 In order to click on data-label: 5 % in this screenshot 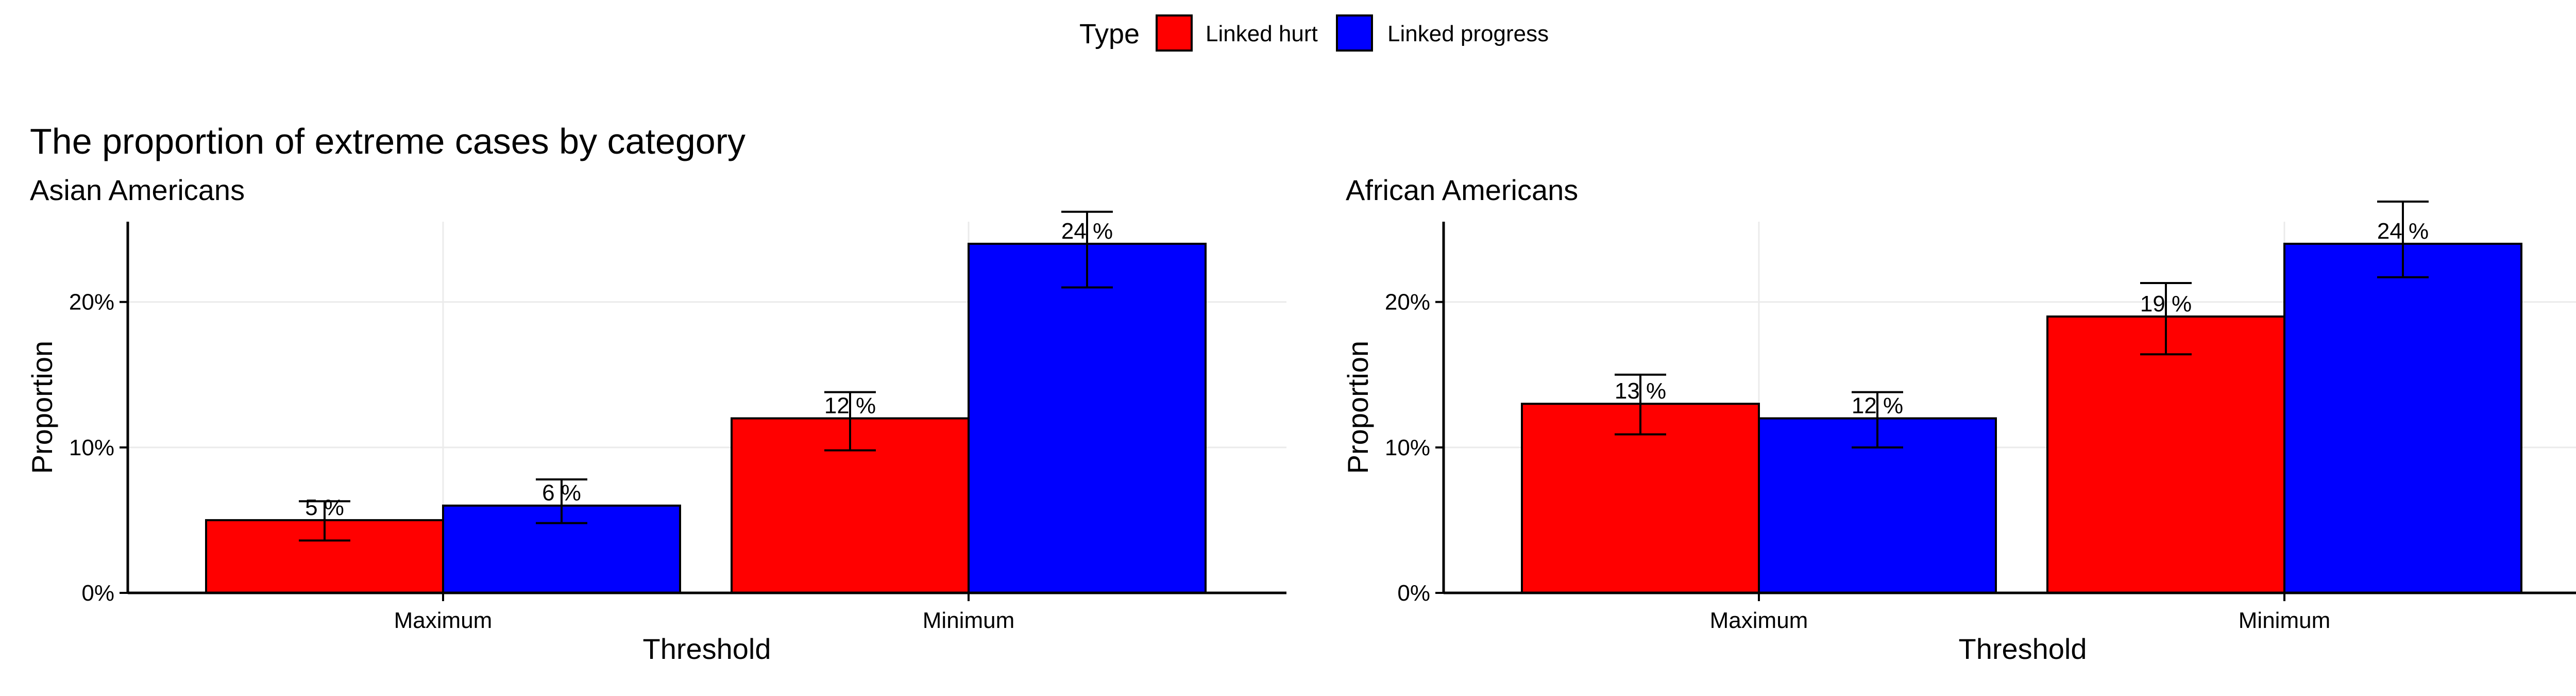, I will do `click(324, 507)`.